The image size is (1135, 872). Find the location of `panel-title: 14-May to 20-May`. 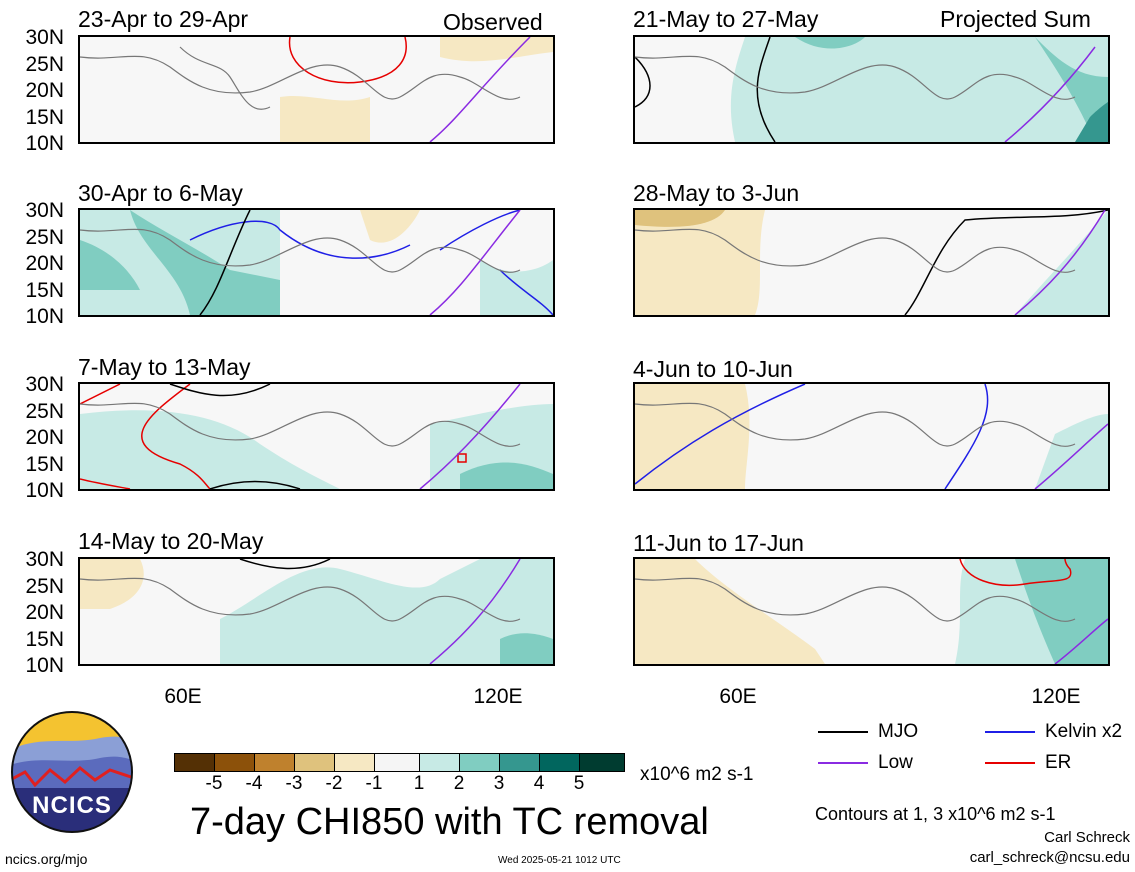

panel-title: 14-May to 20-May is located at coordinates (171, 541).